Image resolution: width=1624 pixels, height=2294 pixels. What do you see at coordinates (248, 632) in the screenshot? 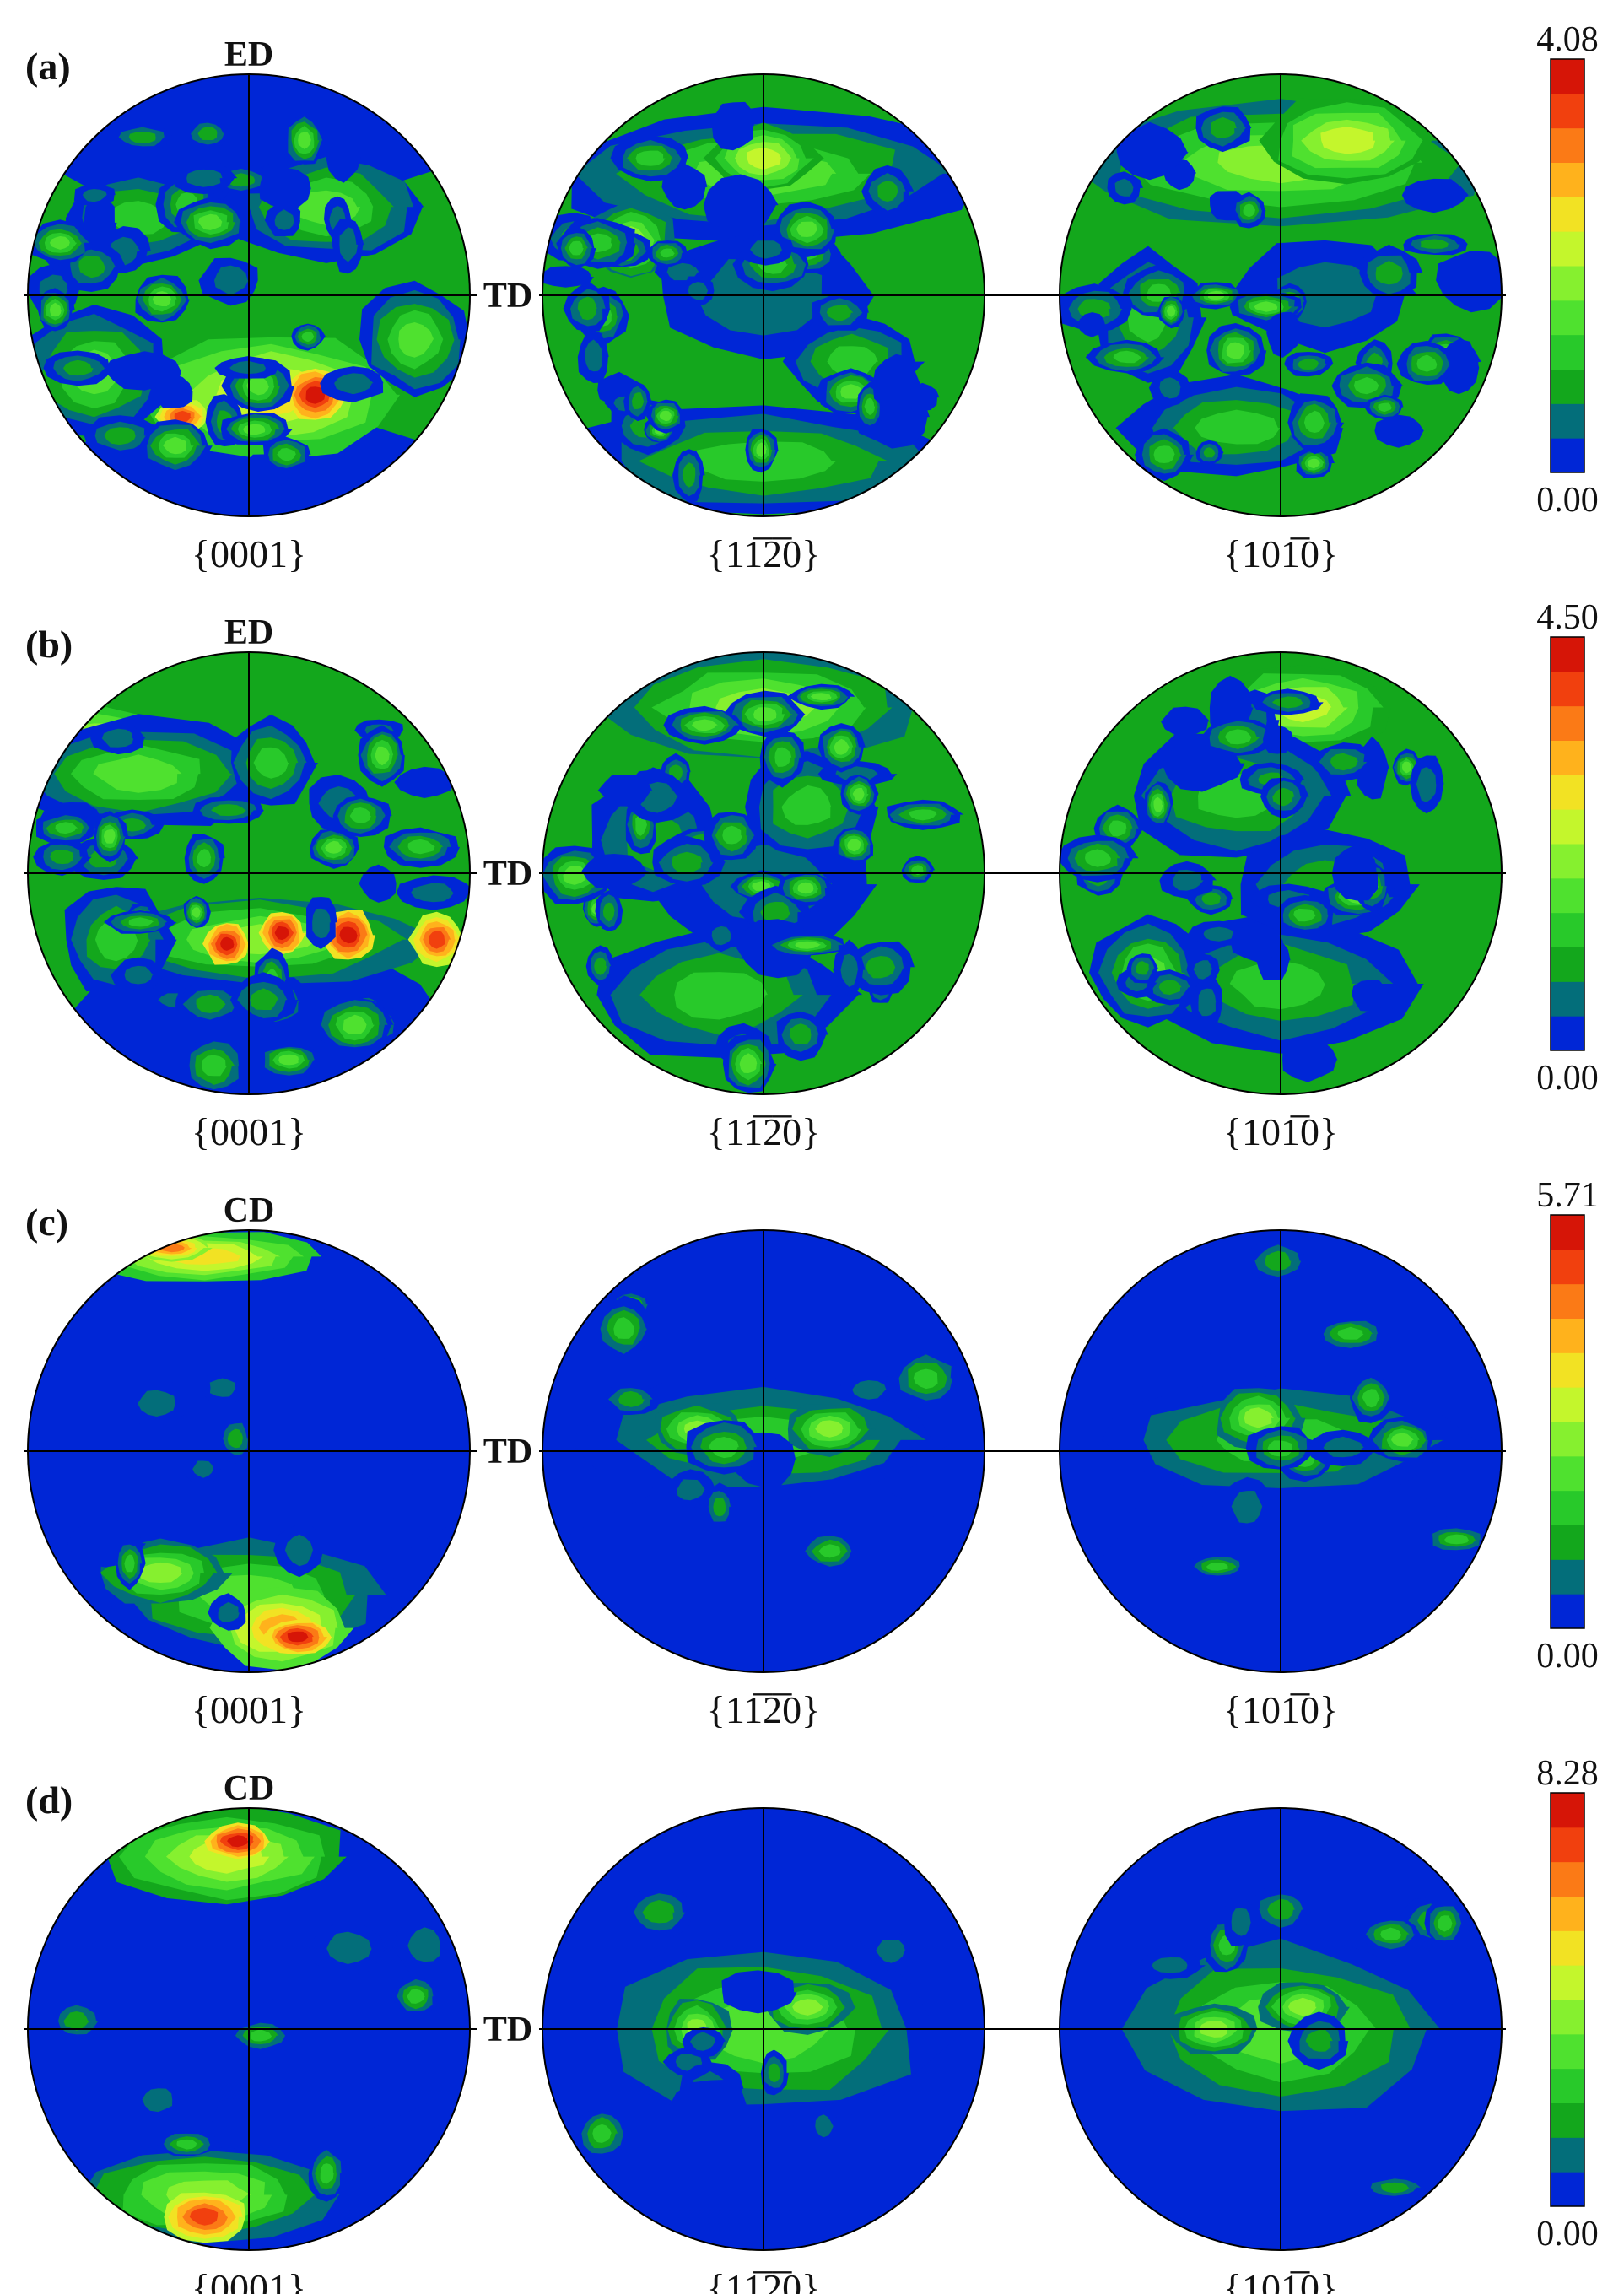
I see `direction-label-vertical: ED` at bounding box center [248, 632].